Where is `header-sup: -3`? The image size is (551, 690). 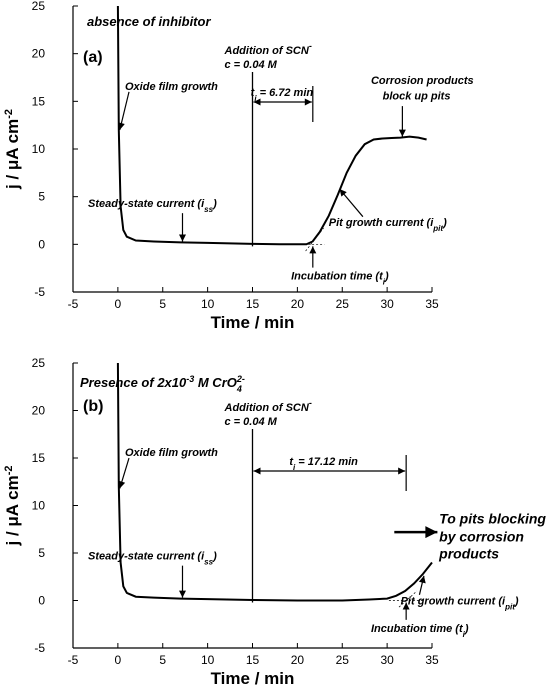 header-sup: -3 is located at coordinates (190, 379).